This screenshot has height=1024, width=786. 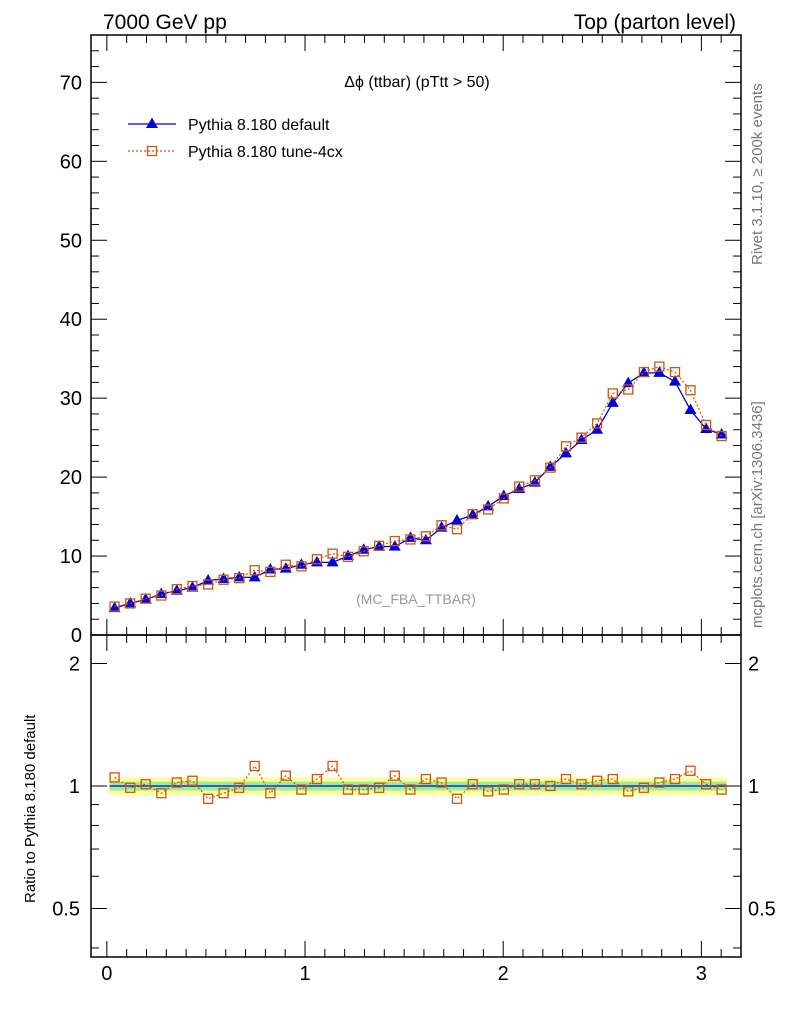 I want to click on ratio-y-tick-label-right: 1, so click(x=753, y=787).